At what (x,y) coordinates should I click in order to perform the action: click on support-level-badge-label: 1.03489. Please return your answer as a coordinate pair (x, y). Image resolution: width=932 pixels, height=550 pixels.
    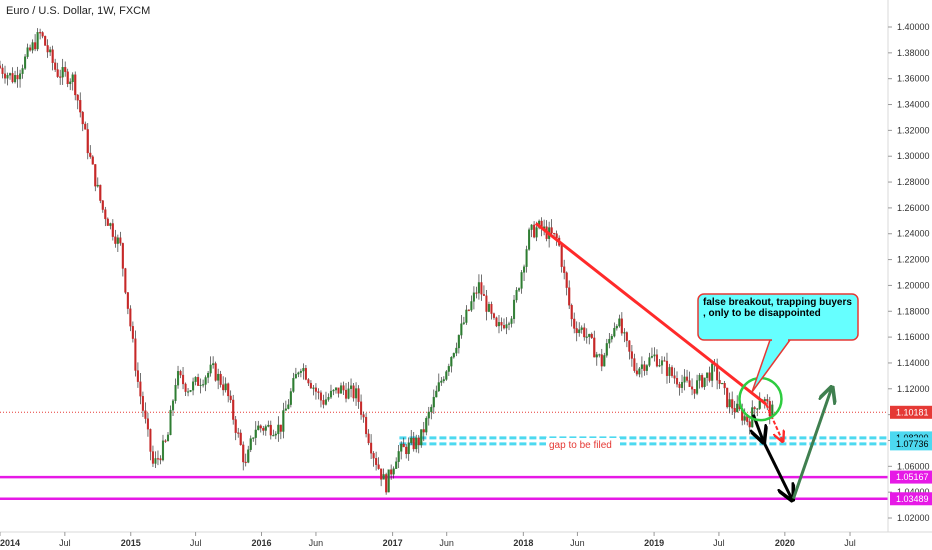
    Looking at the image, I should click on (912, 499).